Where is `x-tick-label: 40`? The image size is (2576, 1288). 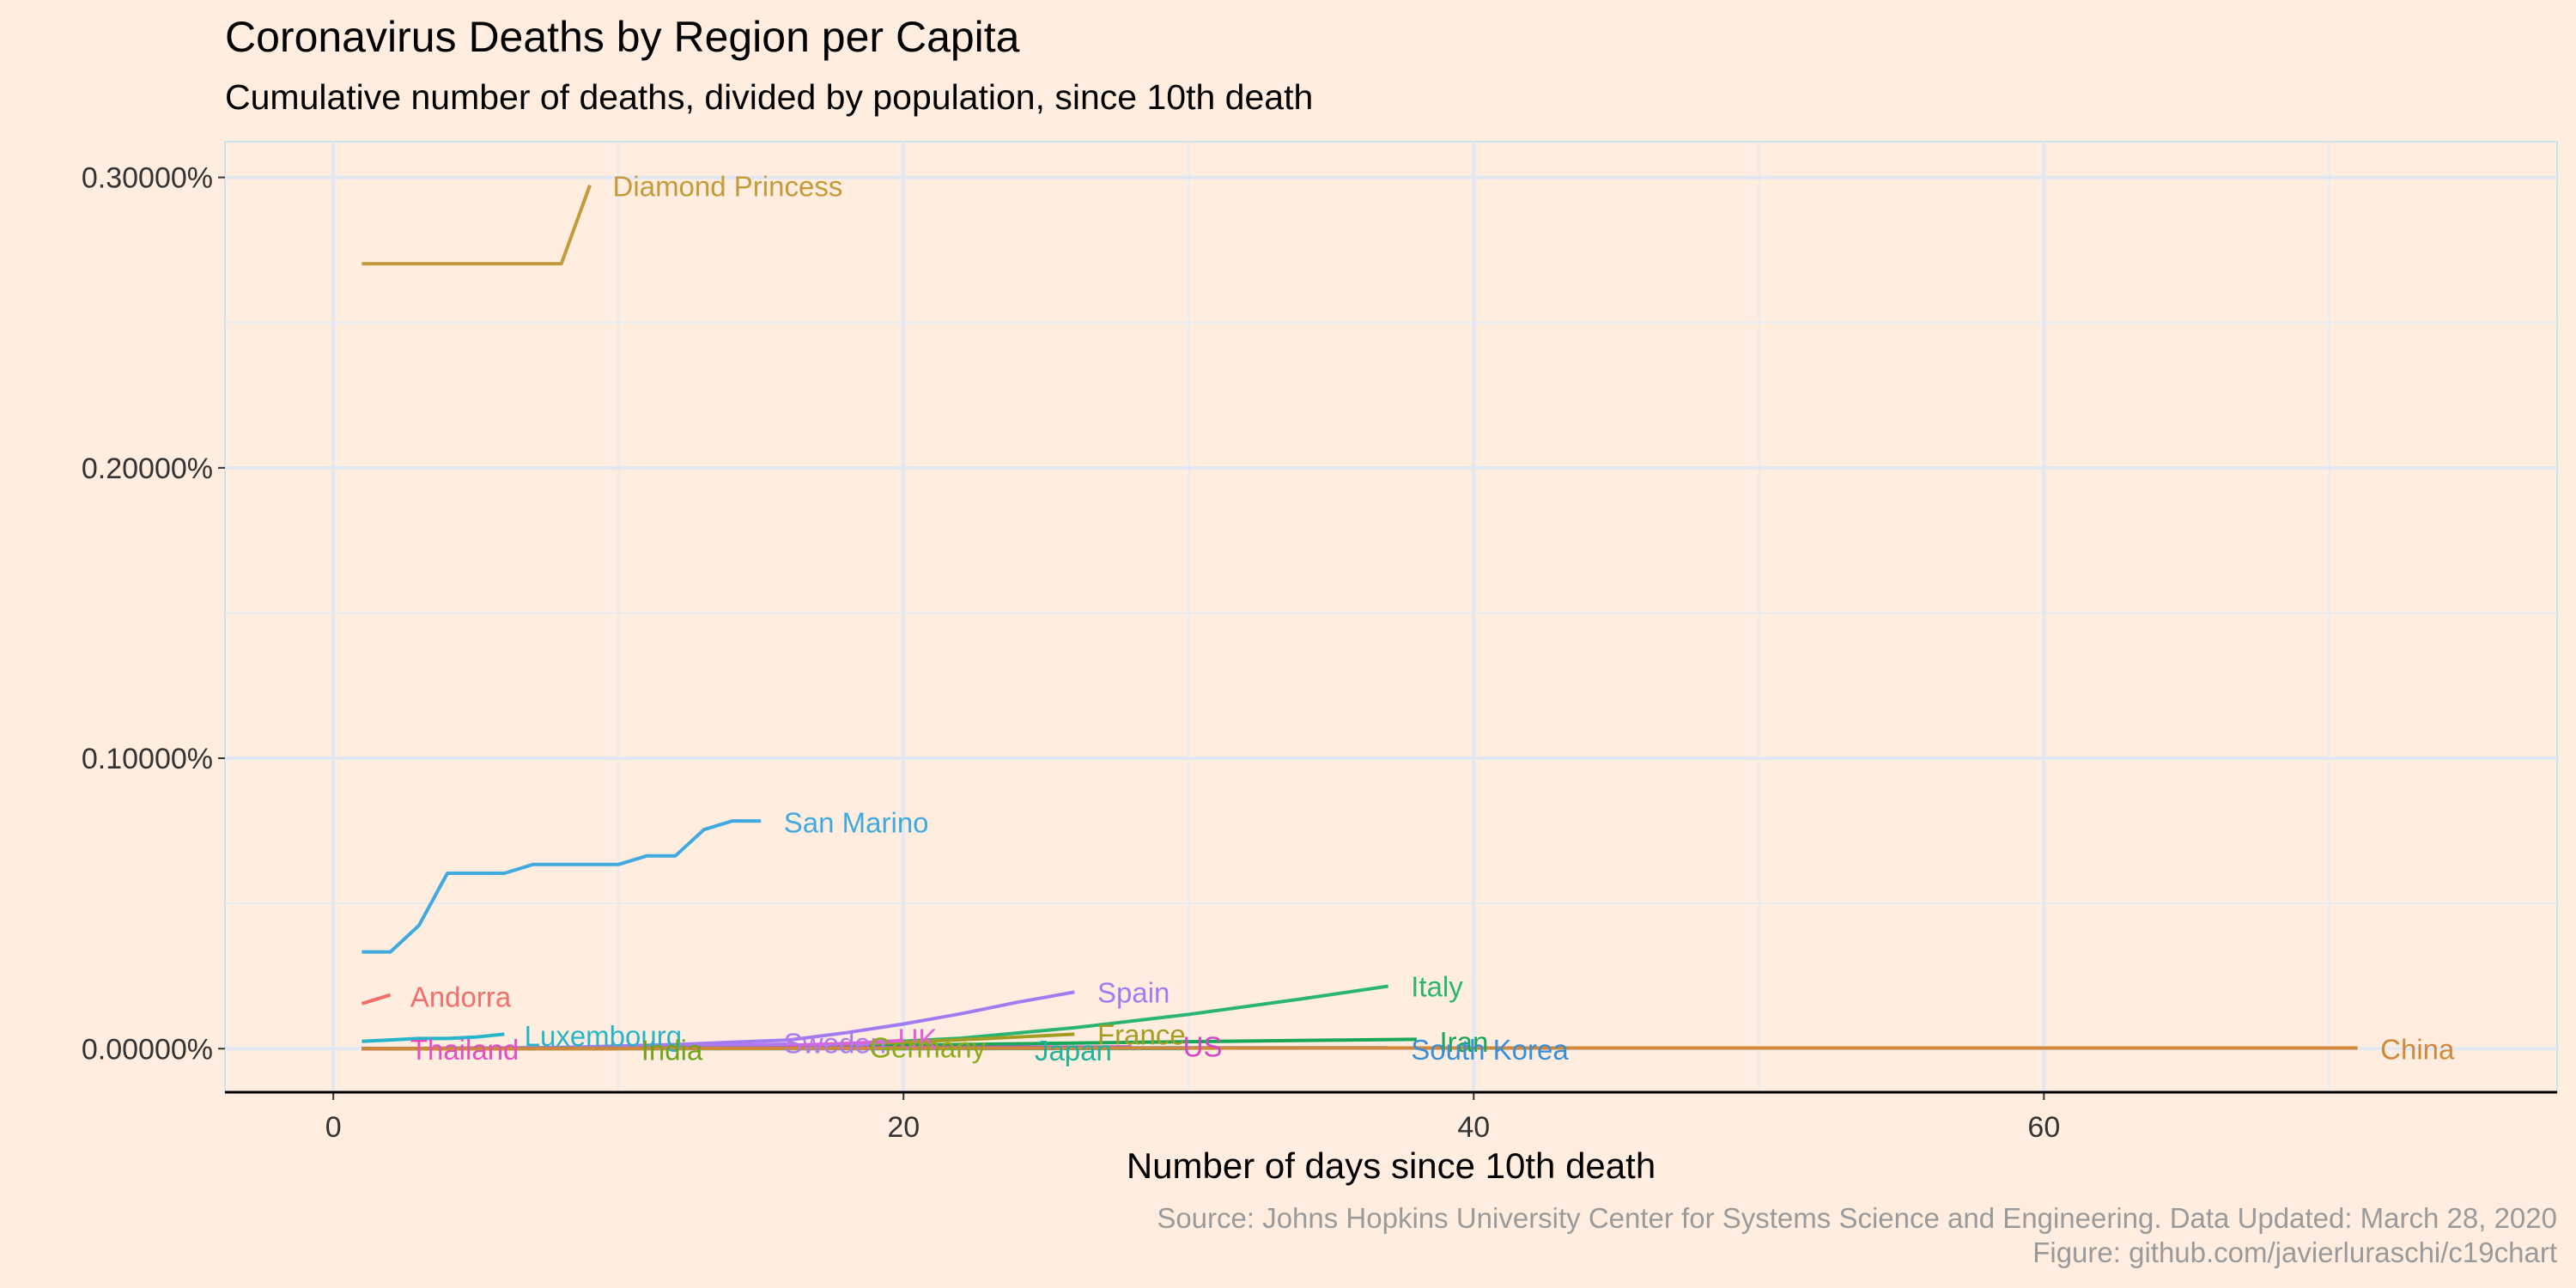 x-tick-label: 40 is located at coordinates (1473, 1127).